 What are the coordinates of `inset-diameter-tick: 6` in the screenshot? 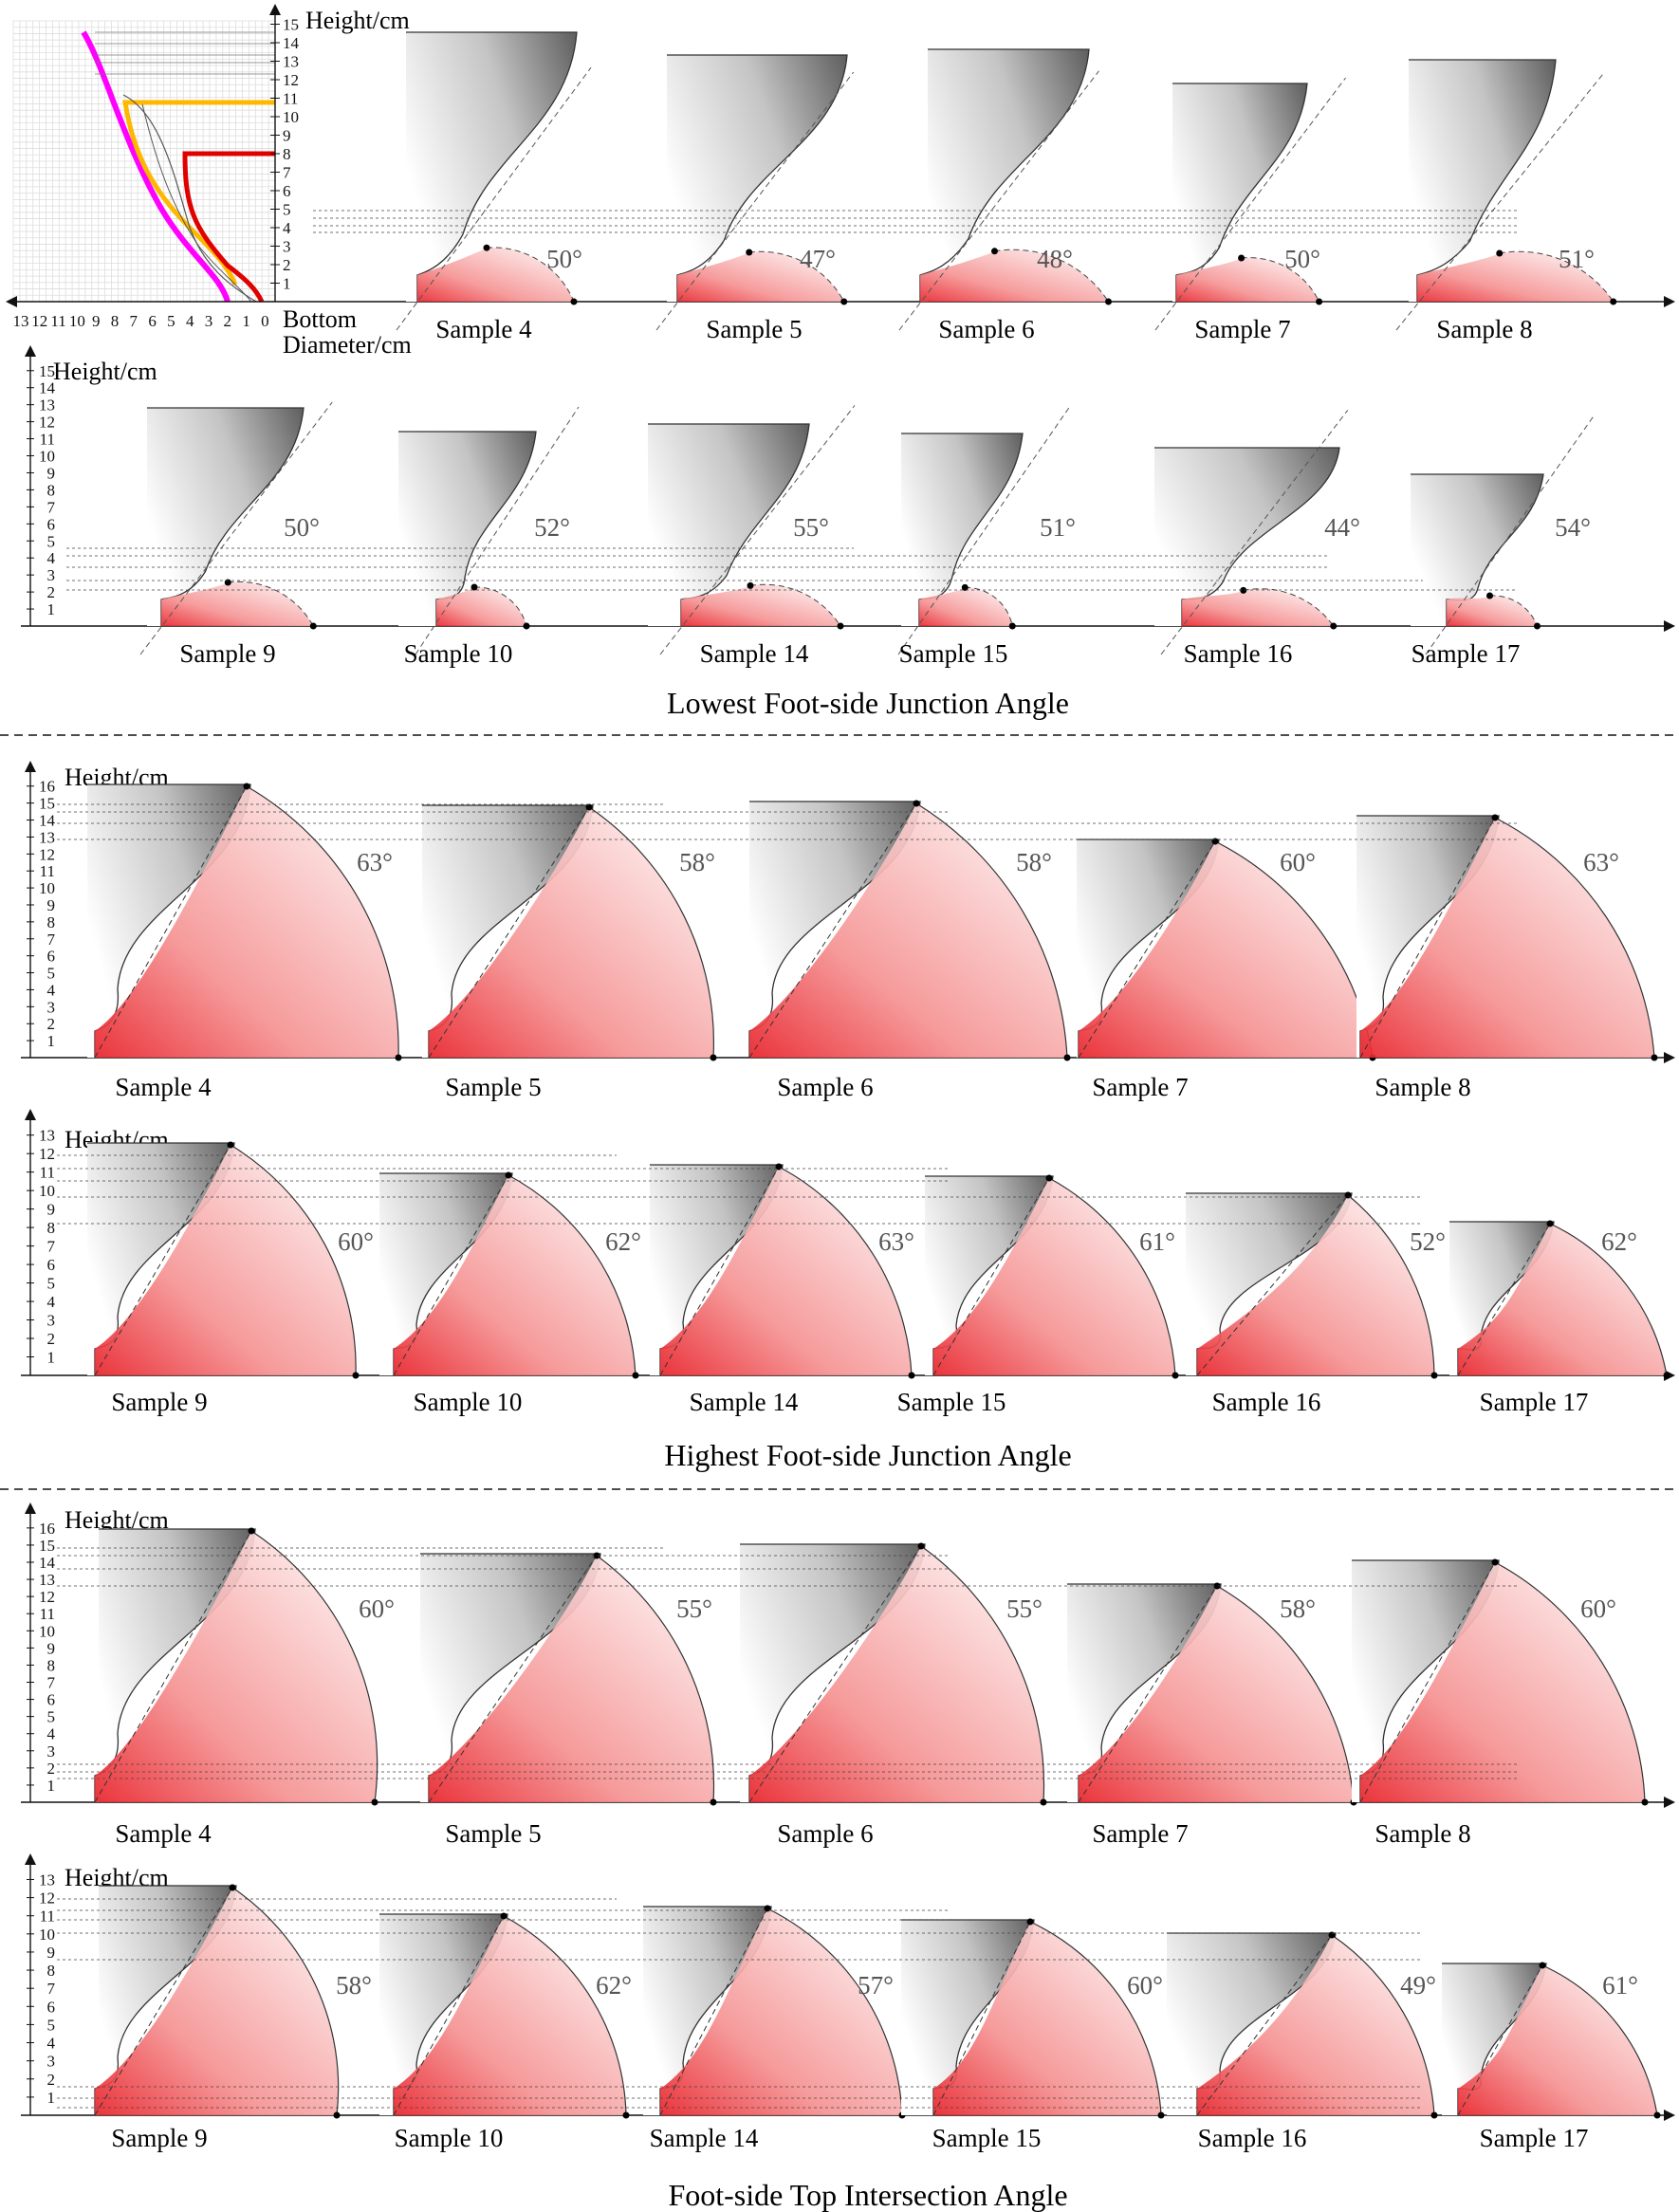 It's located at (153, 321).